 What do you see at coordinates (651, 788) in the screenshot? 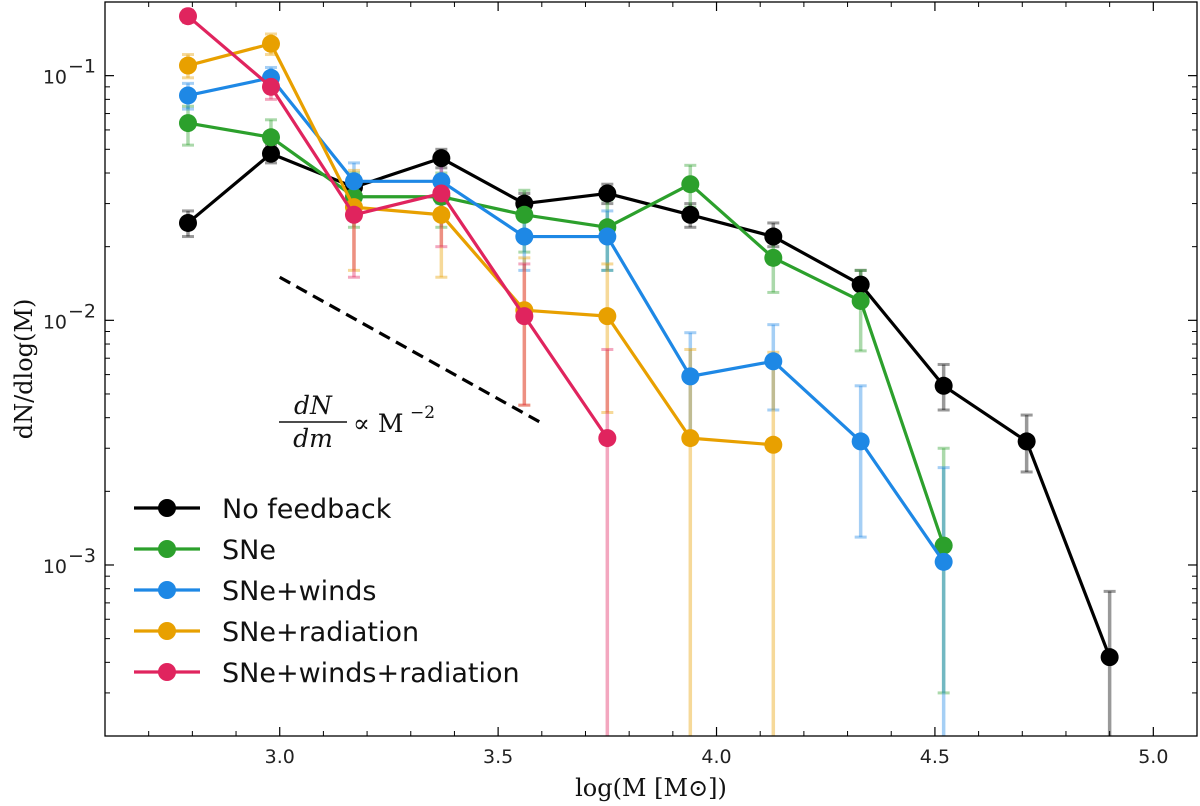
I see `x-axis-label: log(M [M⊙])` at bounding box center [651, 788].